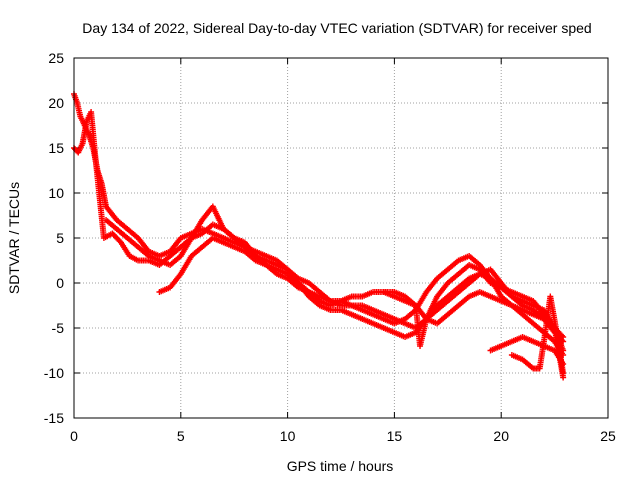  What do you see at coordinates (56, 58) in the screenshot?
I see `y-tick-label: 25` at bounding box center [56, 58].